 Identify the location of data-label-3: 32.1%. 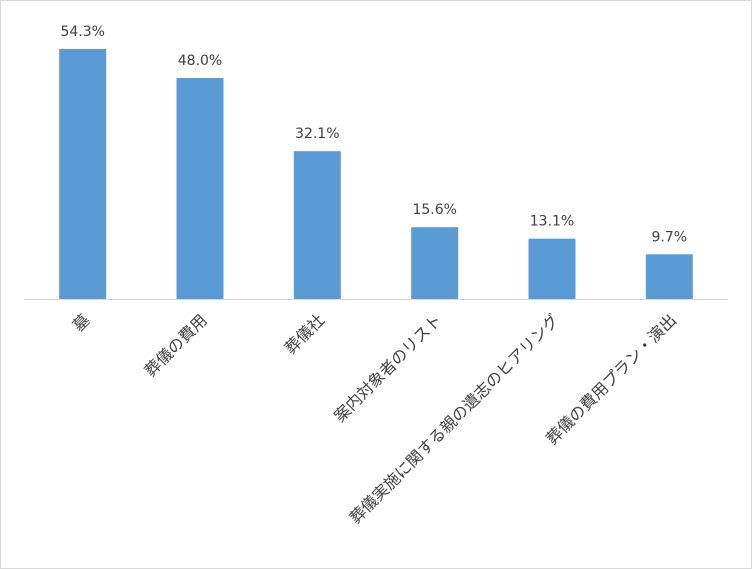
(317, 134).